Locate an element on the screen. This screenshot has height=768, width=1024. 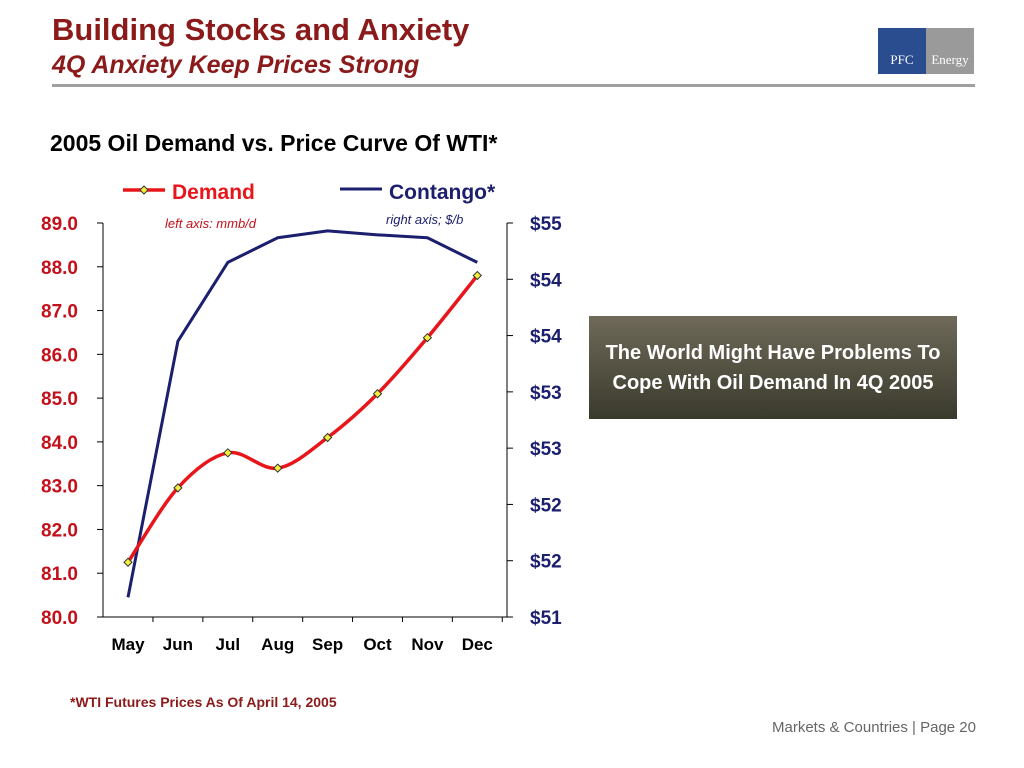
left-axis-tick-label: 83.0 is located at coordinates (59, 487).